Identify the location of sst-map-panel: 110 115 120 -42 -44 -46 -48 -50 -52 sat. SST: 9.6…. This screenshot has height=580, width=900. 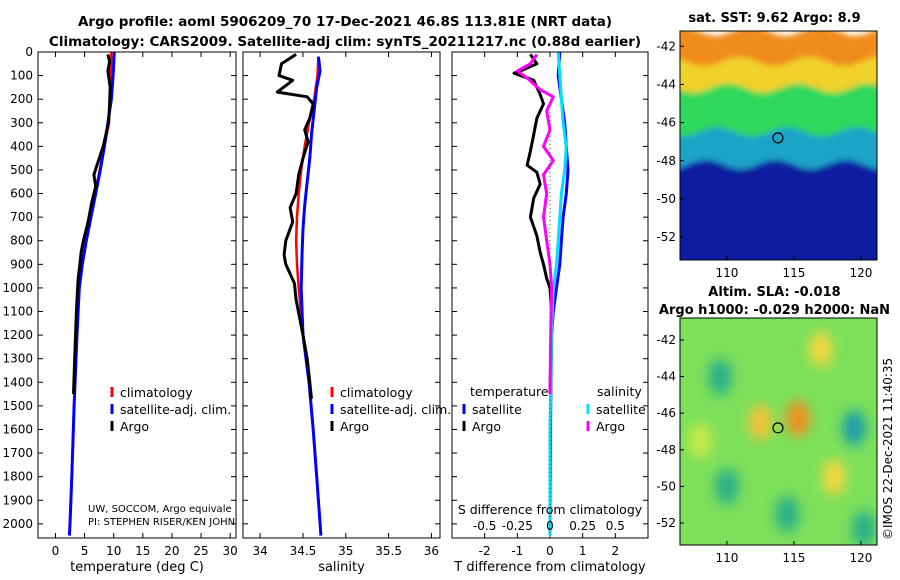
(767, 145).